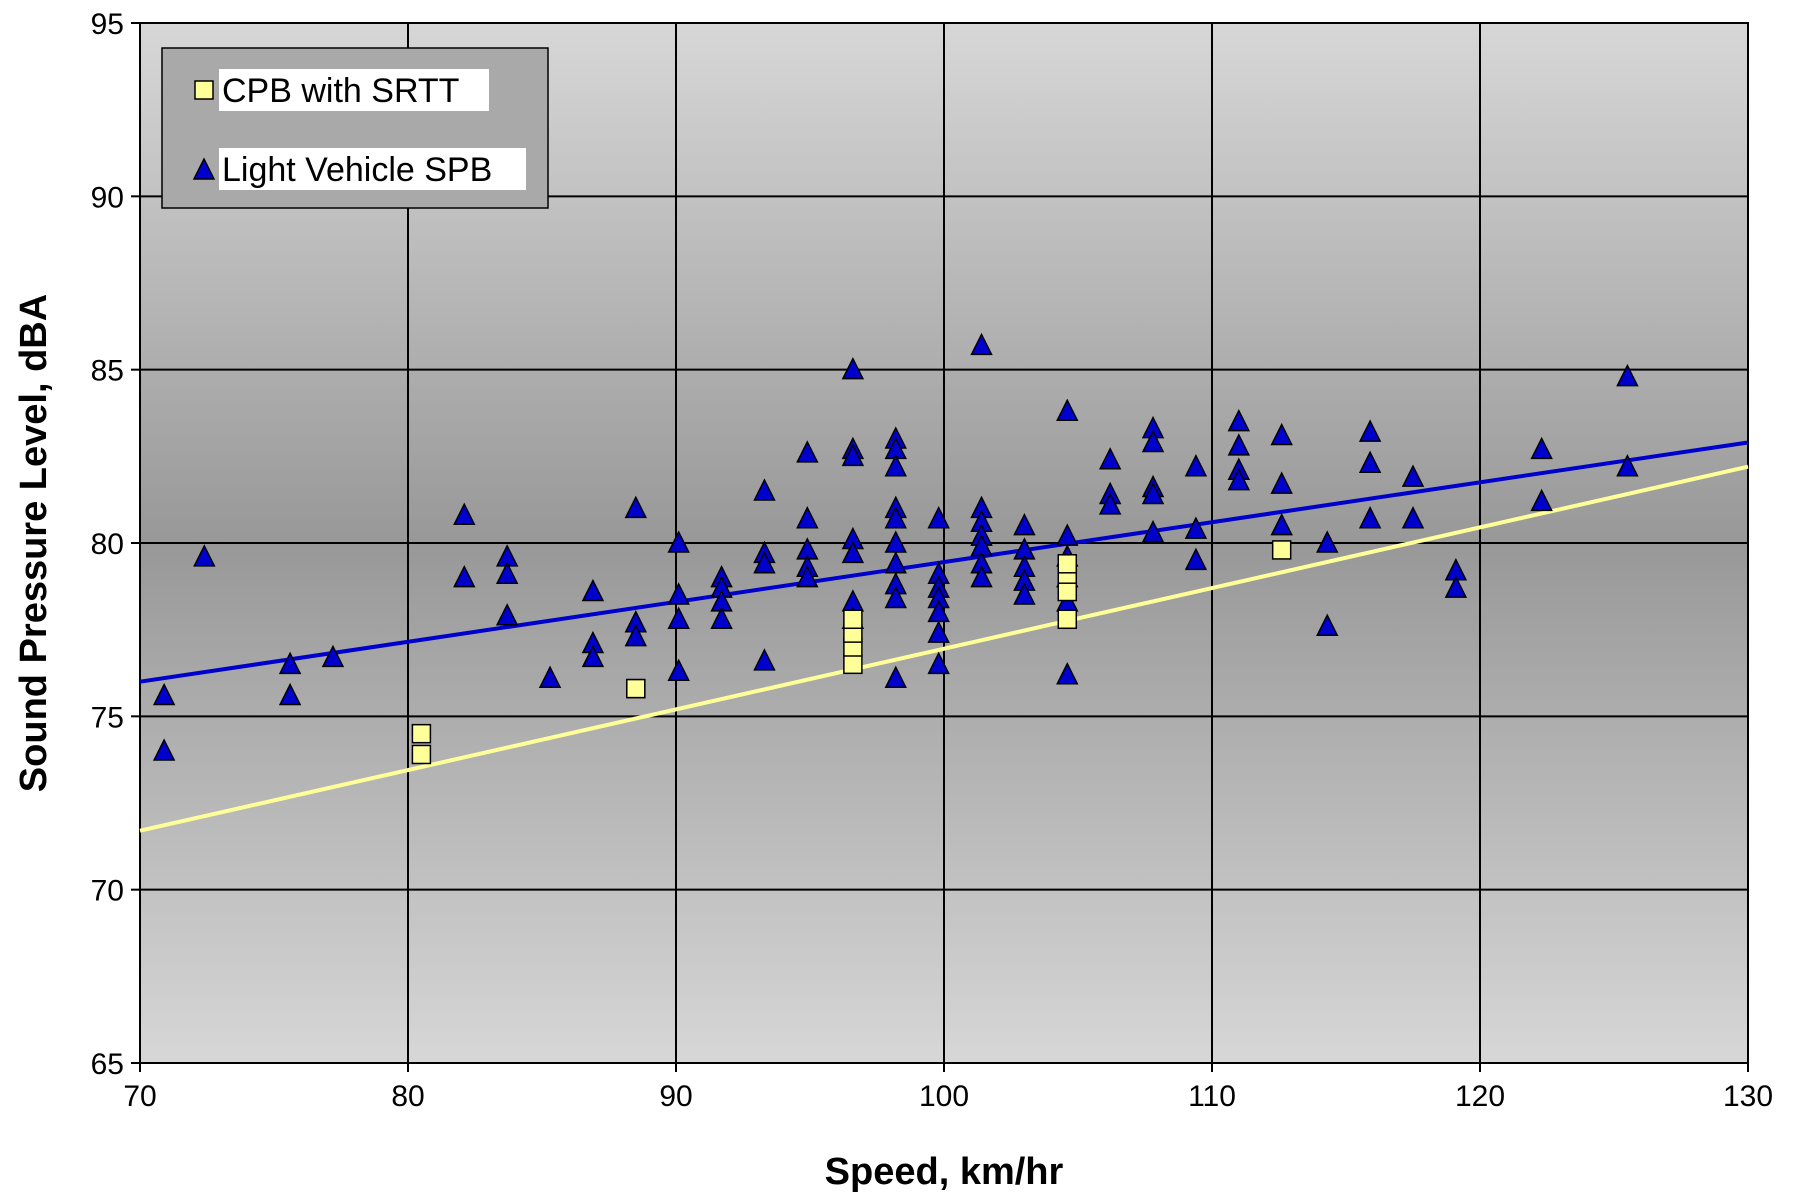 This screenshot has width=1793, height=1199. I want to click on x-tick-label-110: 110, so click(1212, 1096).